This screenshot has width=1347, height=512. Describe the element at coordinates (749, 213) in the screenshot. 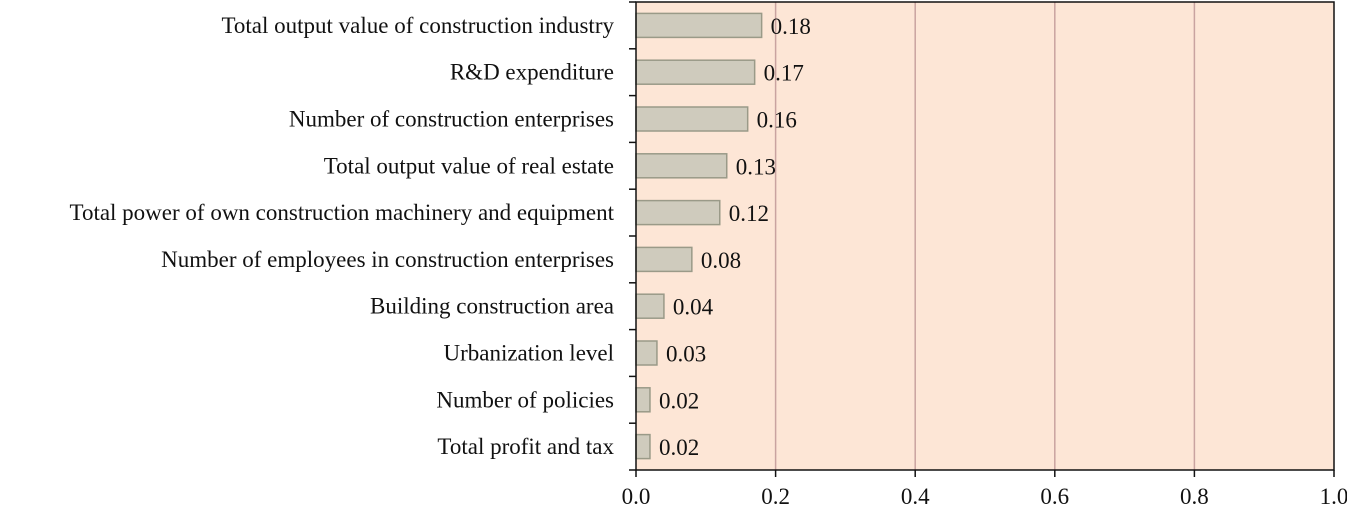

I see `value-label-4: 0.12` at that location.